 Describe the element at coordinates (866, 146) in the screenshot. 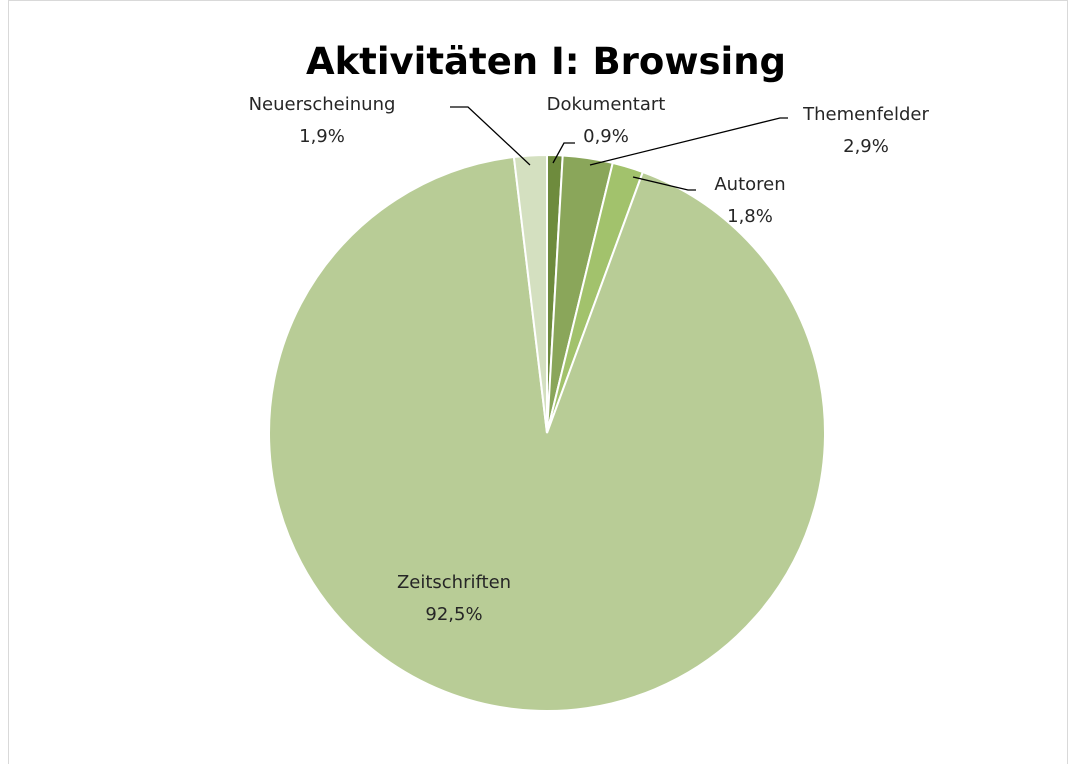

I see `slice-value-themenfelder: 2,9%` at that location.